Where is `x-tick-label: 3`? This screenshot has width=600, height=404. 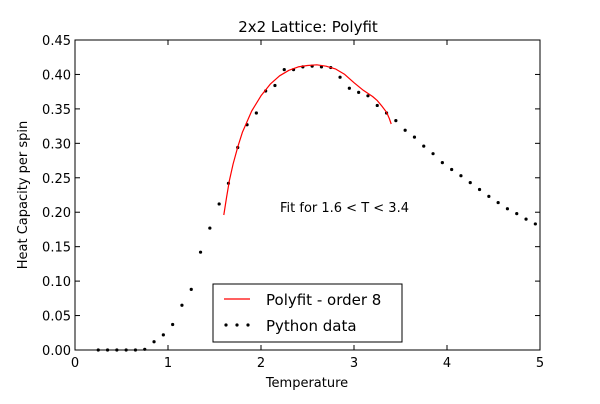
x-tick-label: 3 is located at coordinates (354, 363).